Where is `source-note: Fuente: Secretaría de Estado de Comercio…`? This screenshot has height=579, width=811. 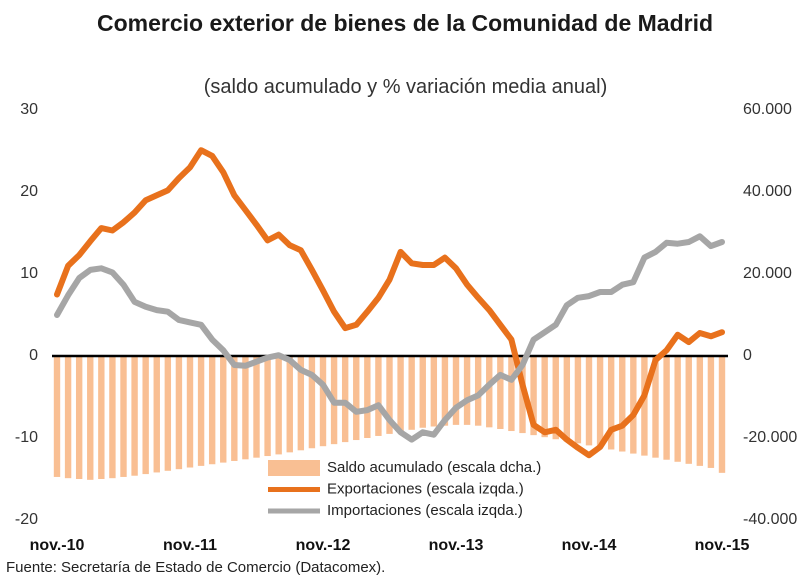 source-note: Fuente: Secretaría de Estado de Comercio… is located at coordinates (196, 567).